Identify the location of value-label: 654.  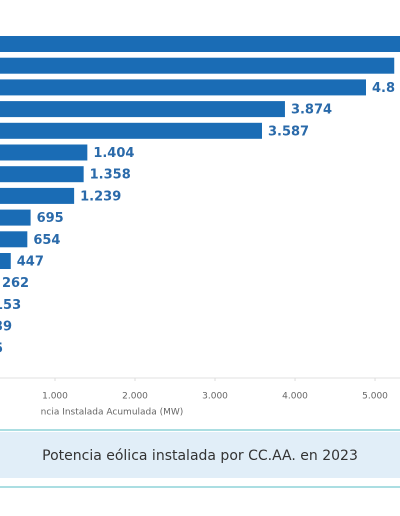
(46, 240).